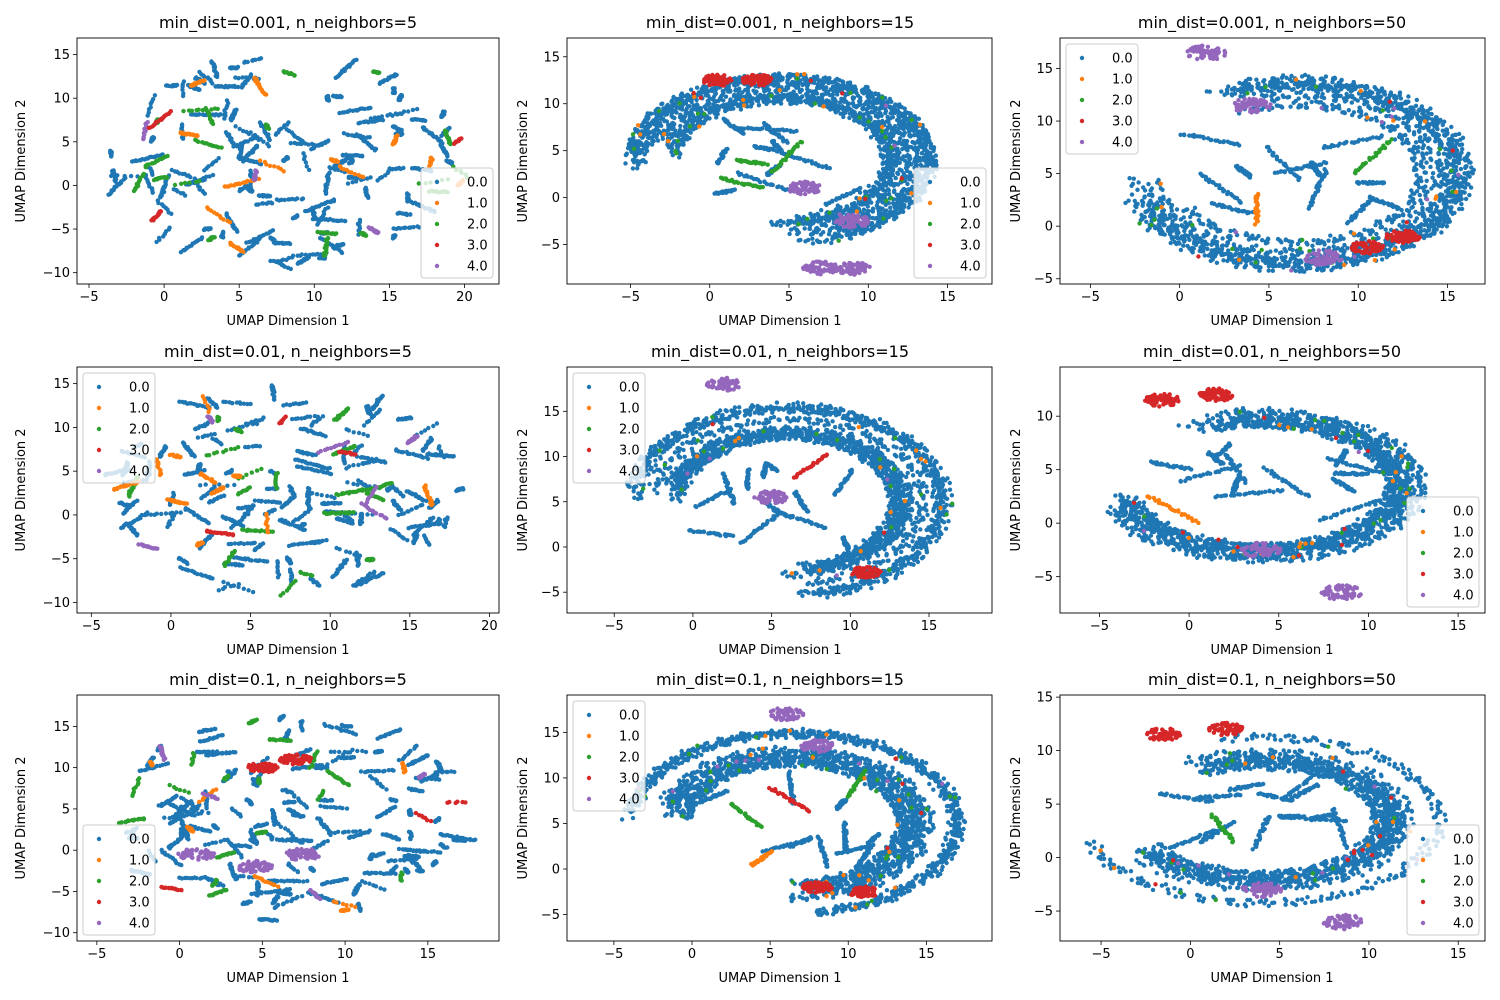  Describe the element at coordinates (288, 161) in the screenshot. I see `axes-frame` at that location.